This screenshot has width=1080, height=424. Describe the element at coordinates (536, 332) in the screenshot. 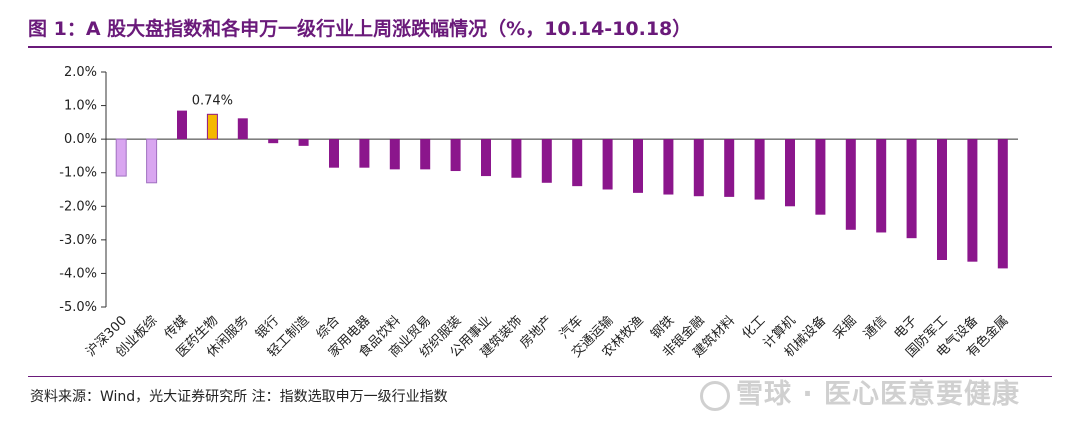

I see `x-category-label: 房地产` at that location.